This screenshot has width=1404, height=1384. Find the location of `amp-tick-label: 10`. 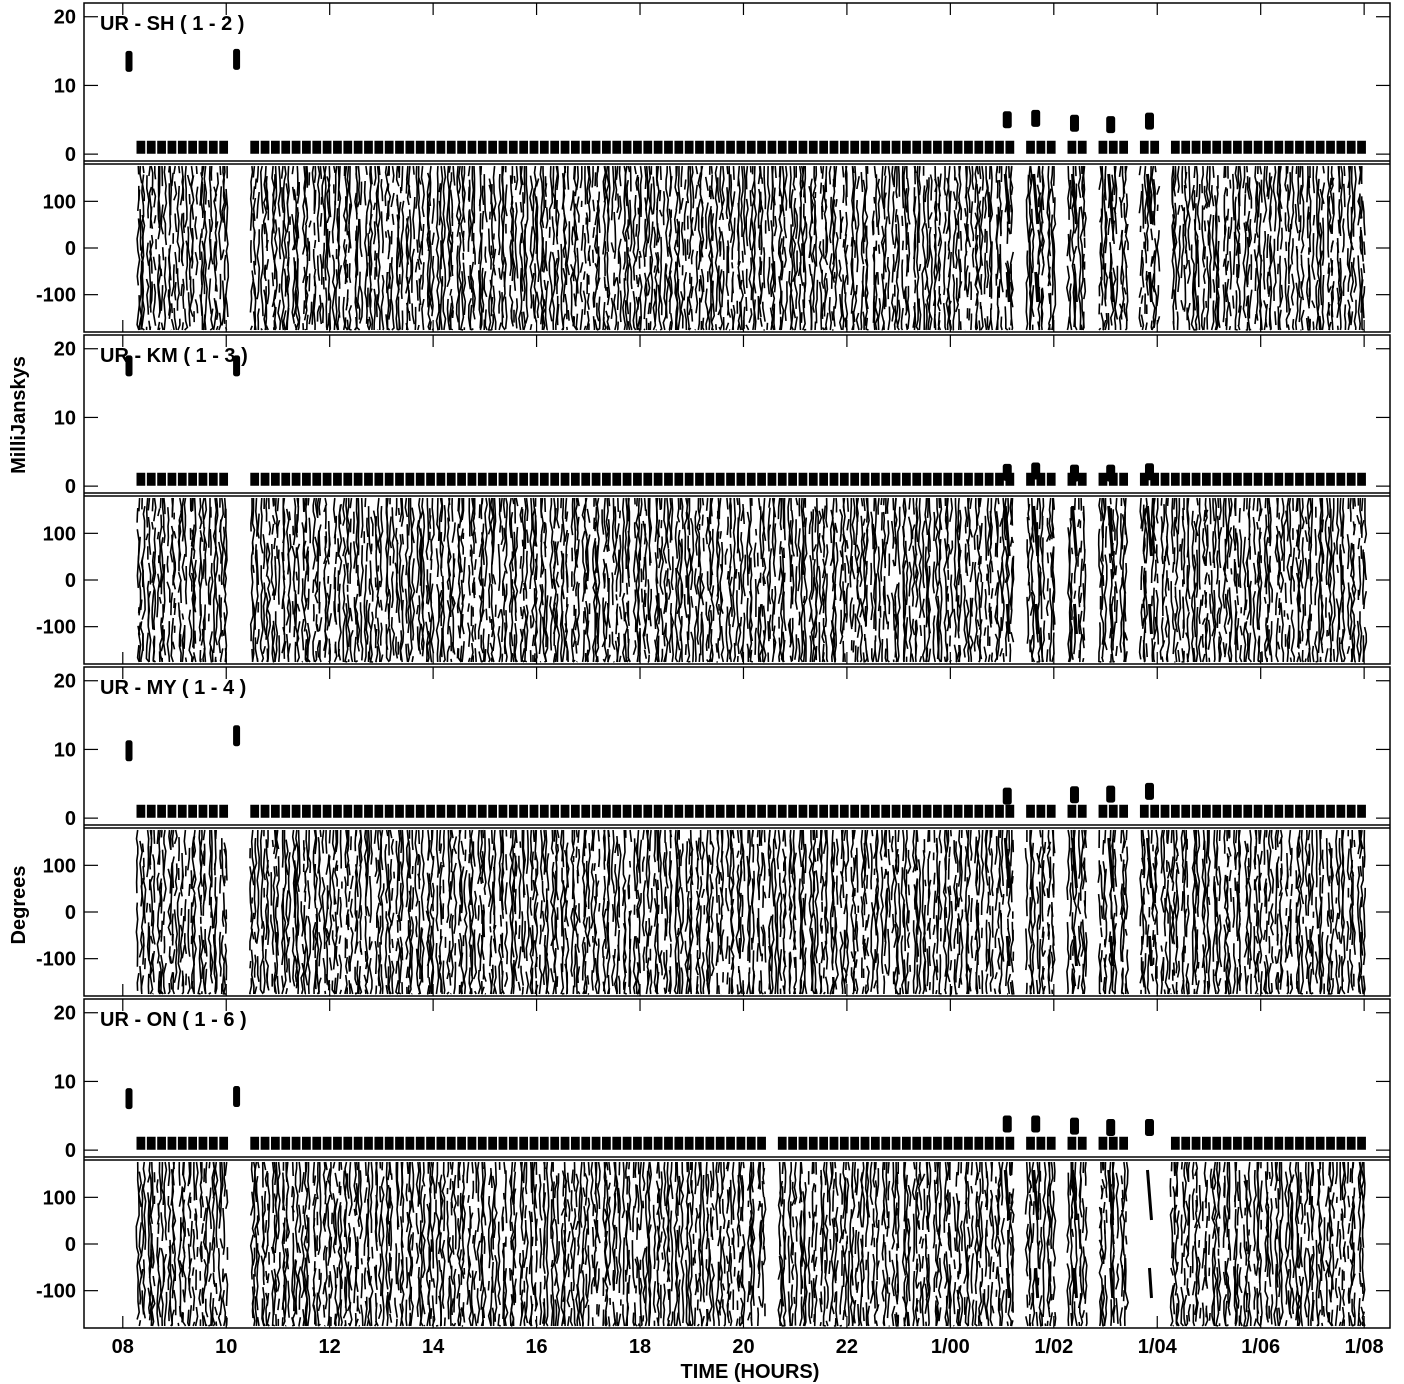

amp-tick-label: 10 is located at coordinates (65, 86).